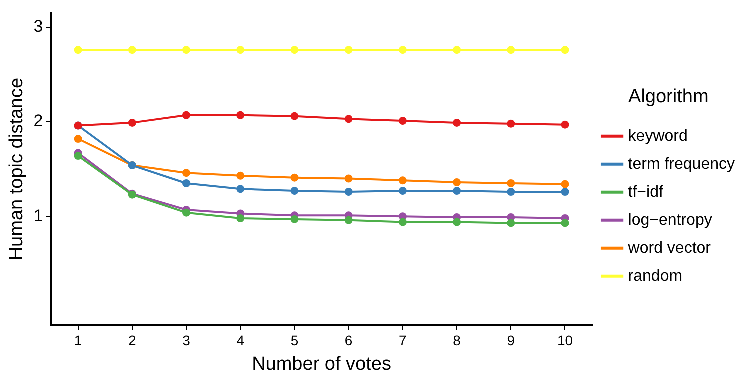  Describe the element at coordinates (682, 164) in the screenshot. I see `legend-label: term frequency` at that location.